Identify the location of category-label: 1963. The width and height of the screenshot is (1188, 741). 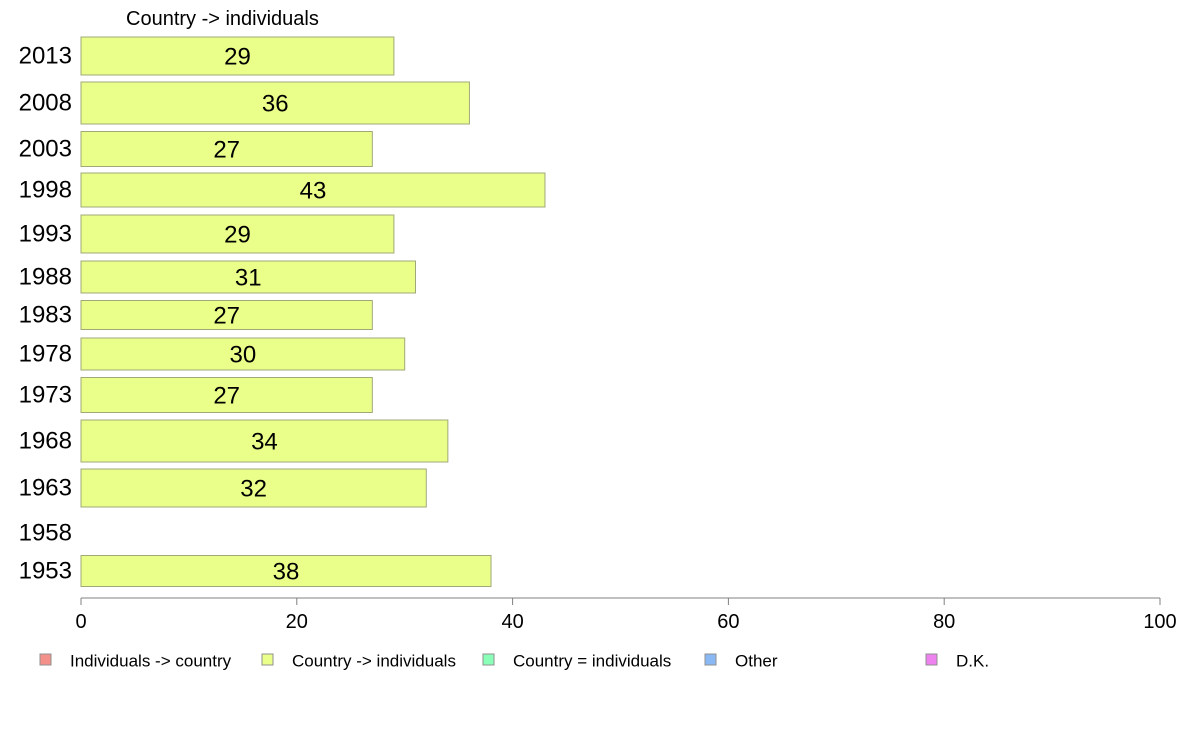
(45, 488).